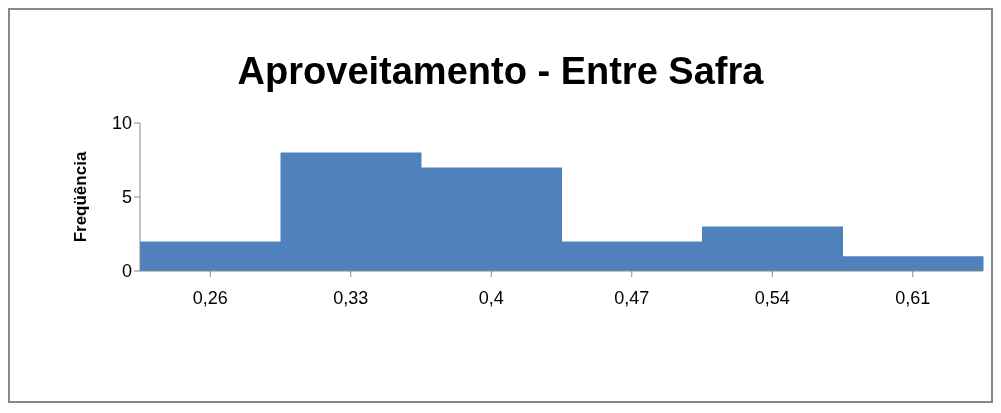  What do you see at coordinates (126, 197) in the screenshot?
I see `y-tick-label: 5` at bounding box center [126, 197].